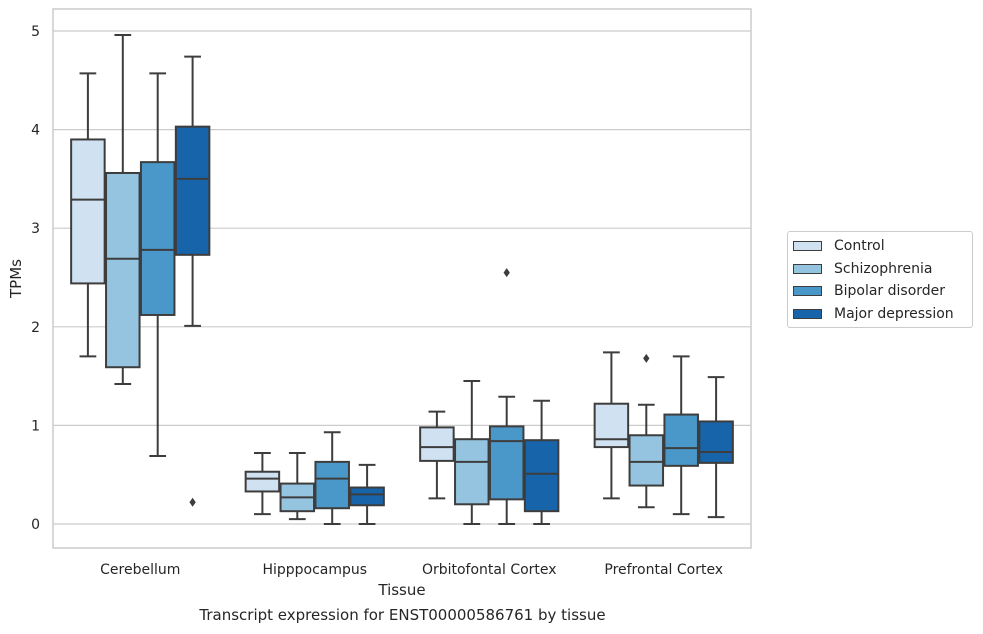 This screenshot has height=634, width=983. I want to click on legend-label: Major depression, so click(894, 313).